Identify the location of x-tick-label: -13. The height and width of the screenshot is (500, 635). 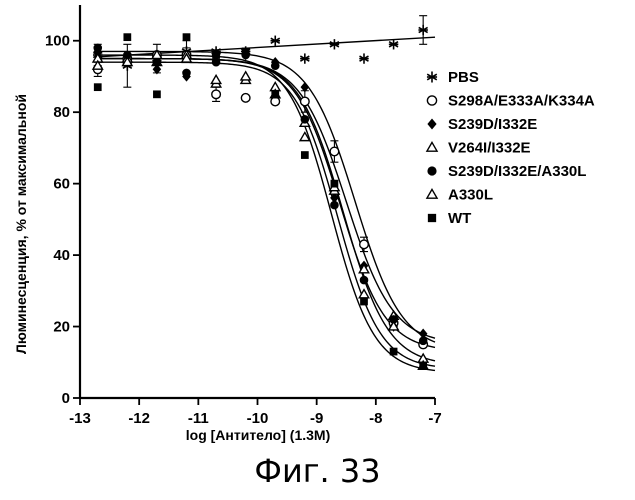
(80, 418).